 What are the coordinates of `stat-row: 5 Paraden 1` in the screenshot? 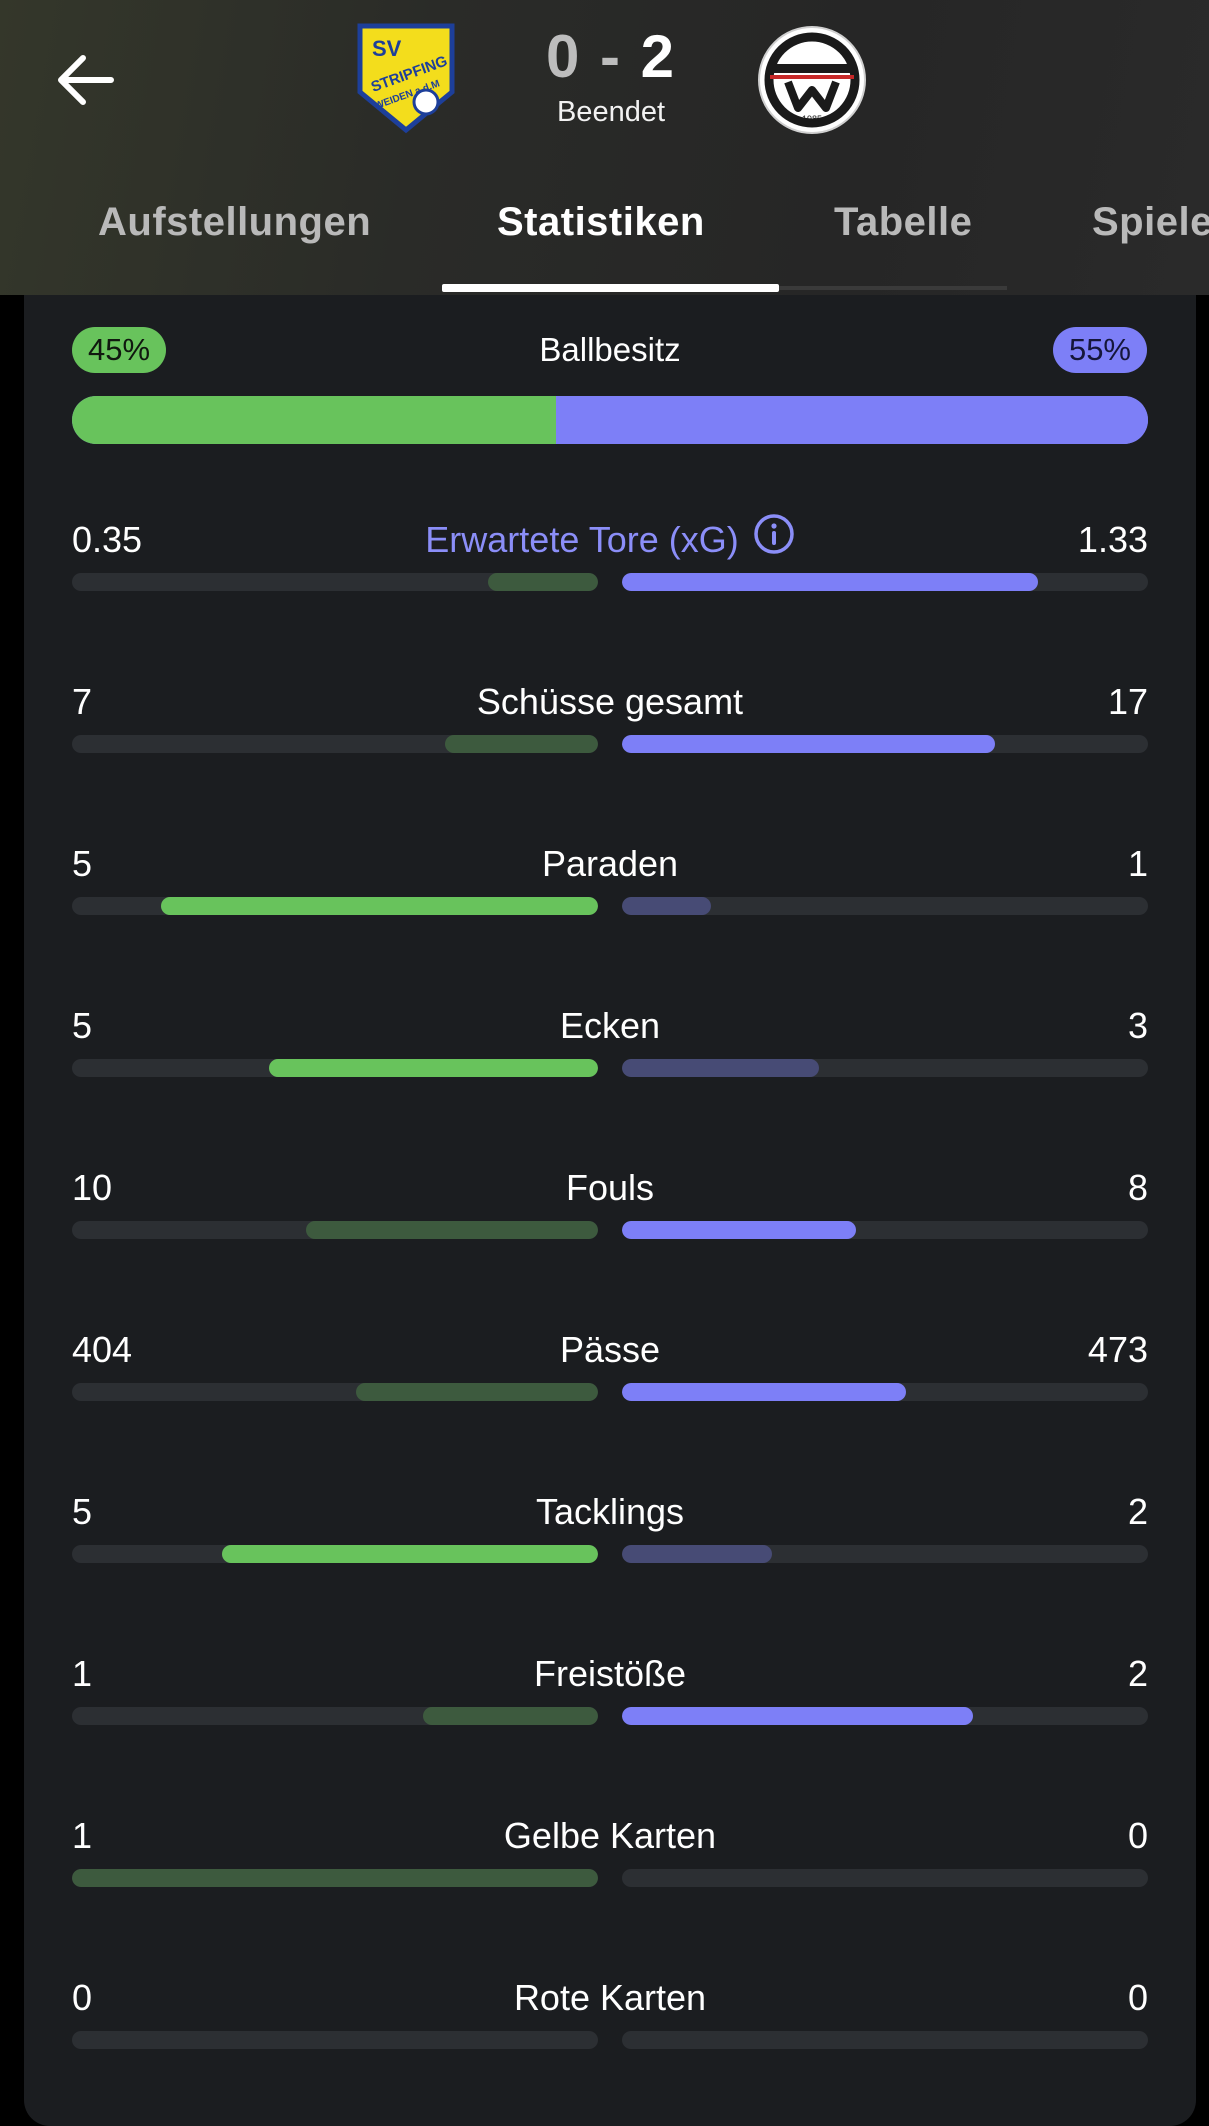 It's located at (610, 897).